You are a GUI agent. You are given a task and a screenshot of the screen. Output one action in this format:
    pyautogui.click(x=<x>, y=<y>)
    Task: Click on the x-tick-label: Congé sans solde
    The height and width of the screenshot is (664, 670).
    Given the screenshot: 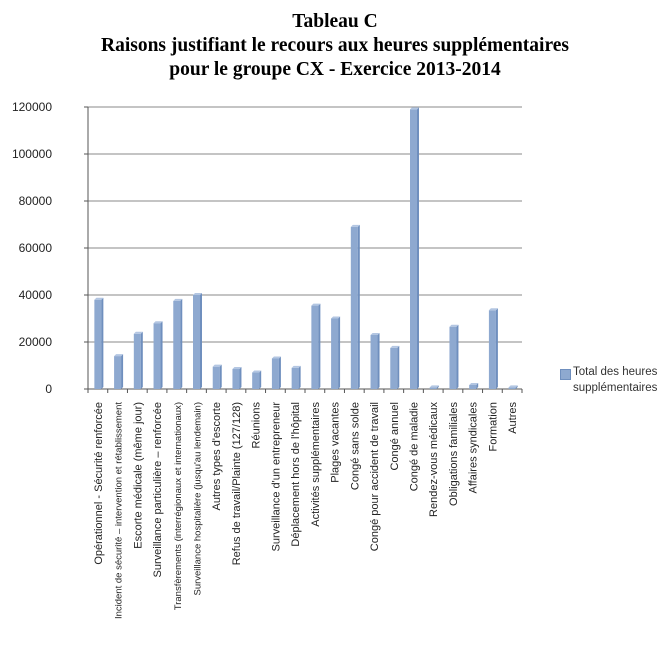 What is the action you would take?
    pyautogui.click(x=355, y=446)
    